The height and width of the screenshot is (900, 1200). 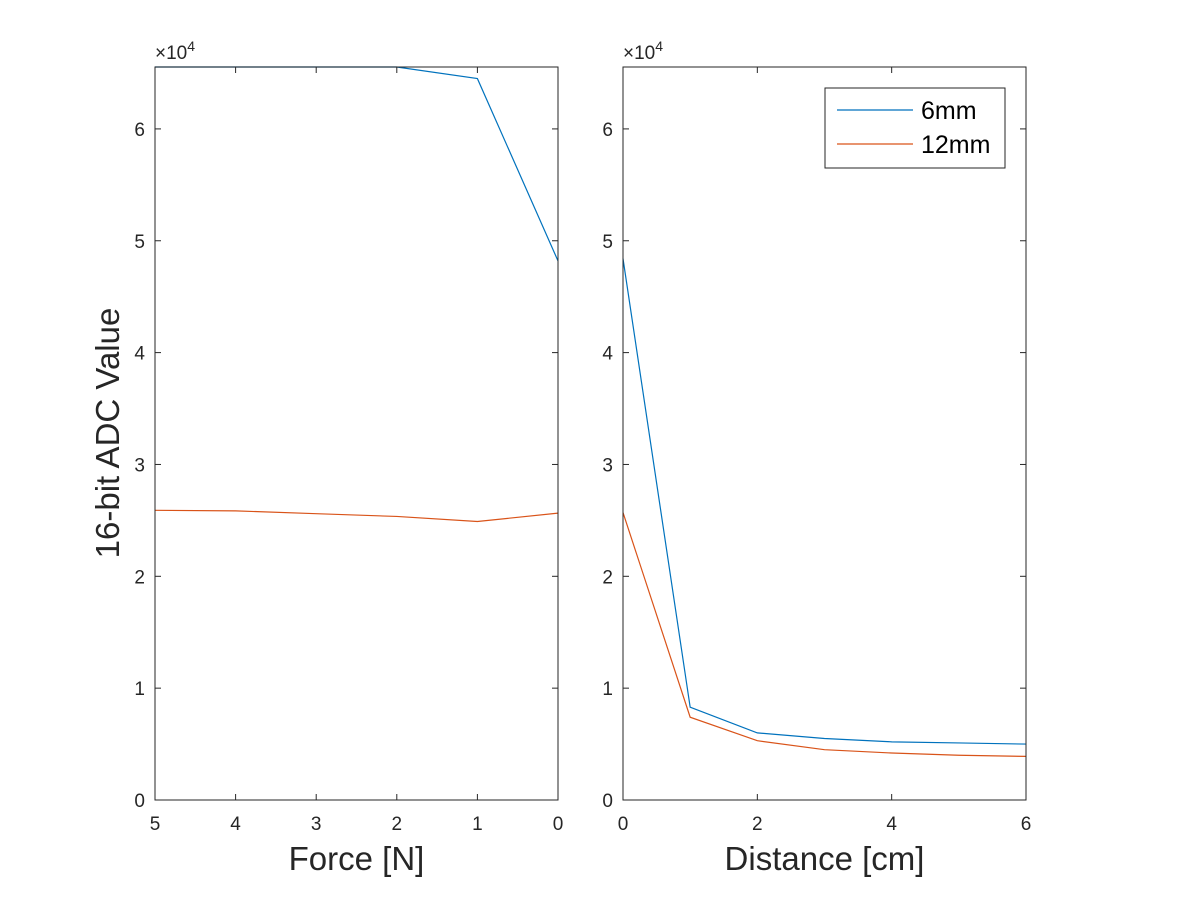 I want to click on x-tick-label: 3, so click(x=316, y=824).